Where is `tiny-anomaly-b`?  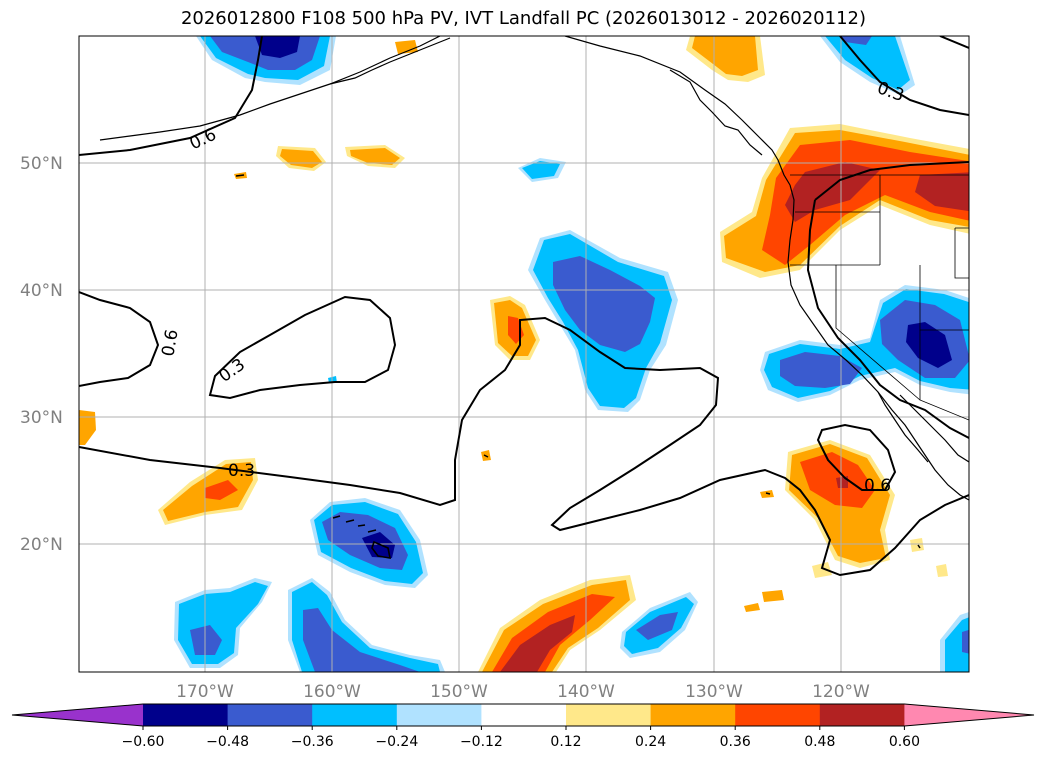 tiny-anomaly-b is located at coordinates (773, 596).